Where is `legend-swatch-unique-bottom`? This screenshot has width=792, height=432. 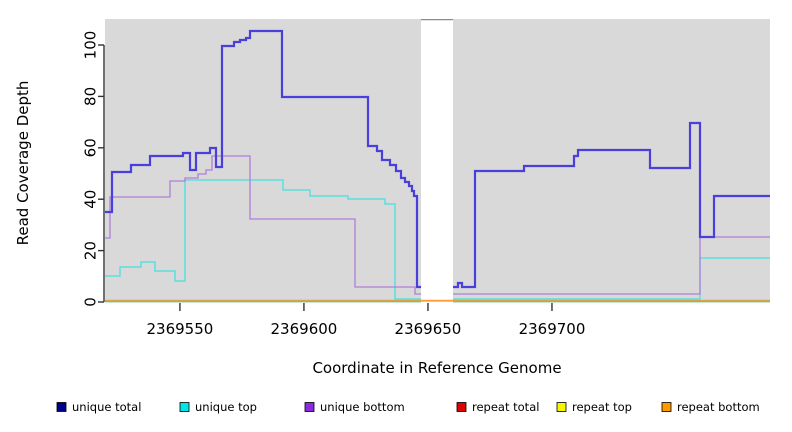
legend-swatch-unique-bottom is located at coordinates (309, 407).